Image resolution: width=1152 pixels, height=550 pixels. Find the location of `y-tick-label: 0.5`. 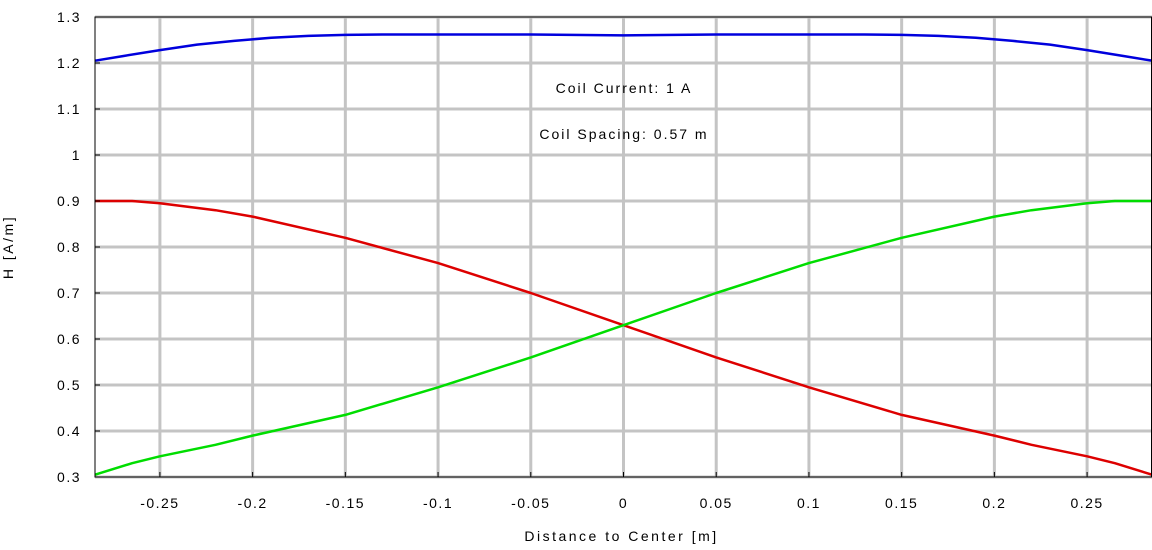

y-tick-label: 0.5 is located at coordinates (69, 385).